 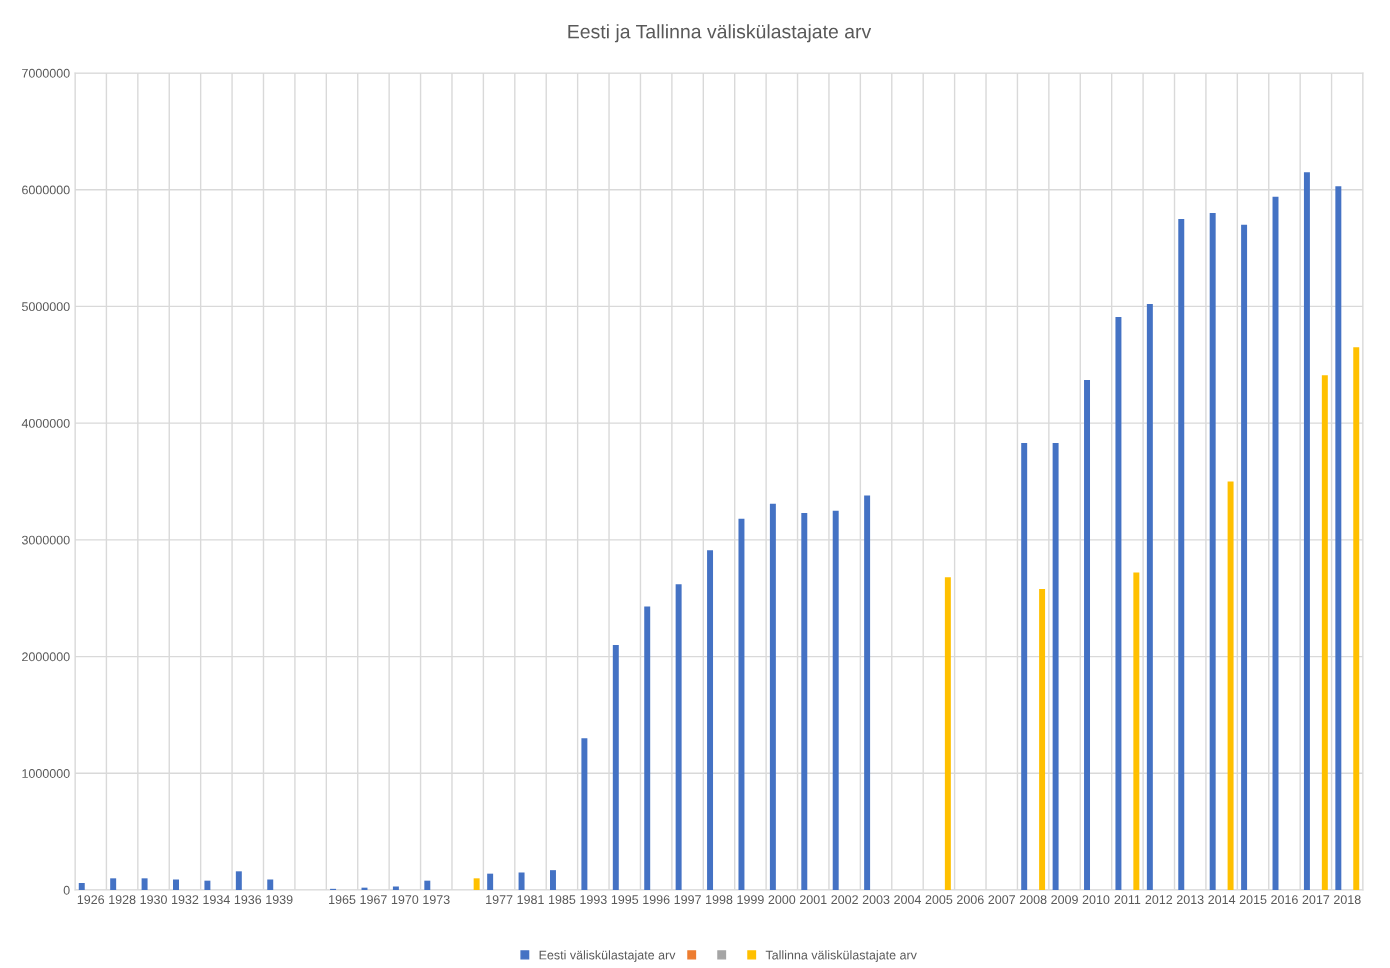 I want to click on y-tick-label: 3000000, so click(x=45, y=540).